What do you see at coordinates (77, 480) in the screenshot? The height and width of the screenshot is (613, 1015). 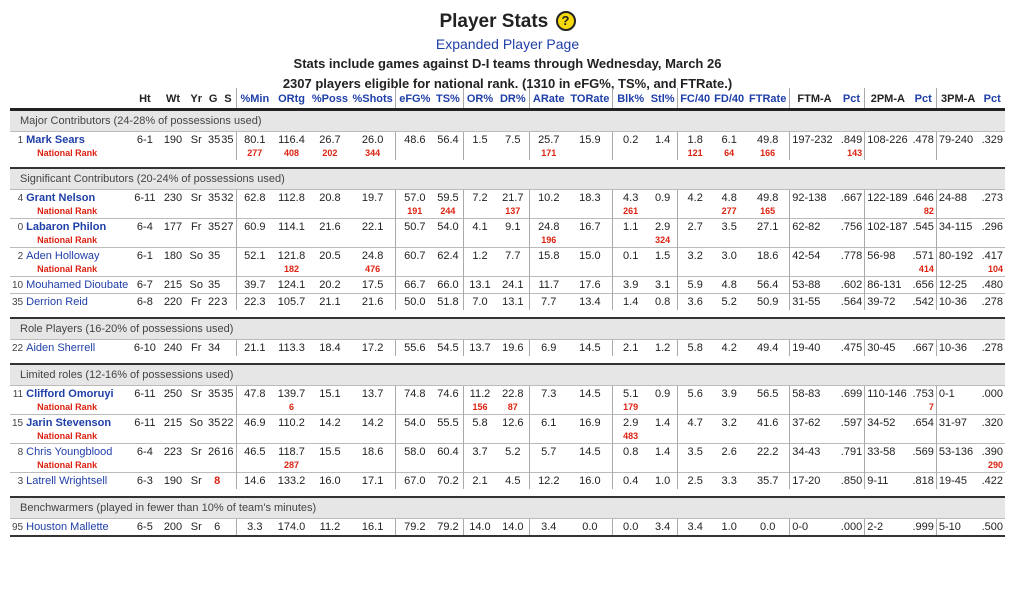 I see `player-name-link: Latrell Wrightsell` at bounding box center [77, 480].